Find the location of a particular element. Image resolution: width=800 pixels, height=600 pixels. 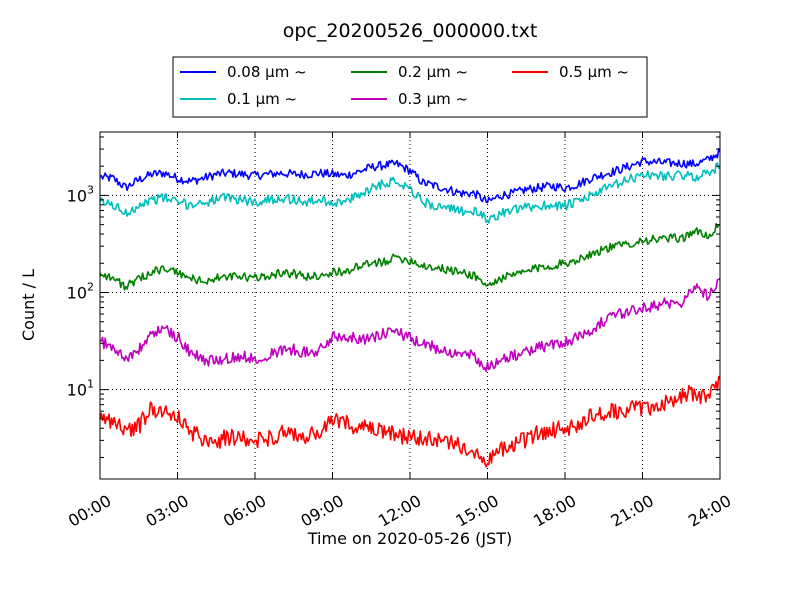

y-tick-exponent: 3 is located at coordinates (90, 189).